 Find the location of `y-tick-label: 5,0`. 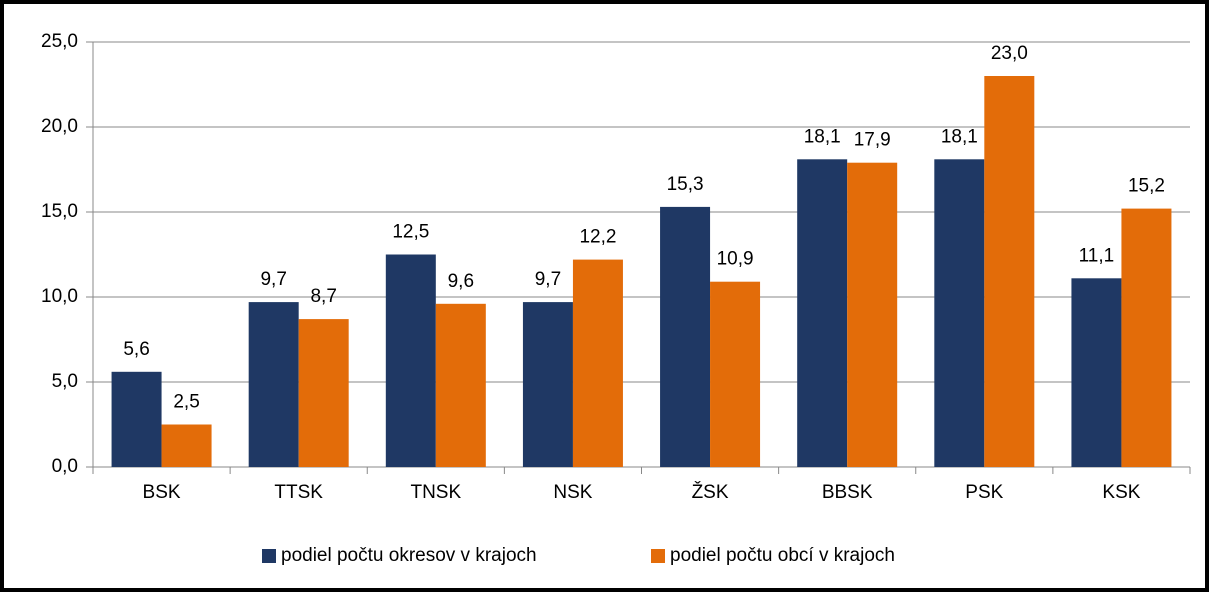

y-tick-label: 5,0 is located at coordinates (65, 381).